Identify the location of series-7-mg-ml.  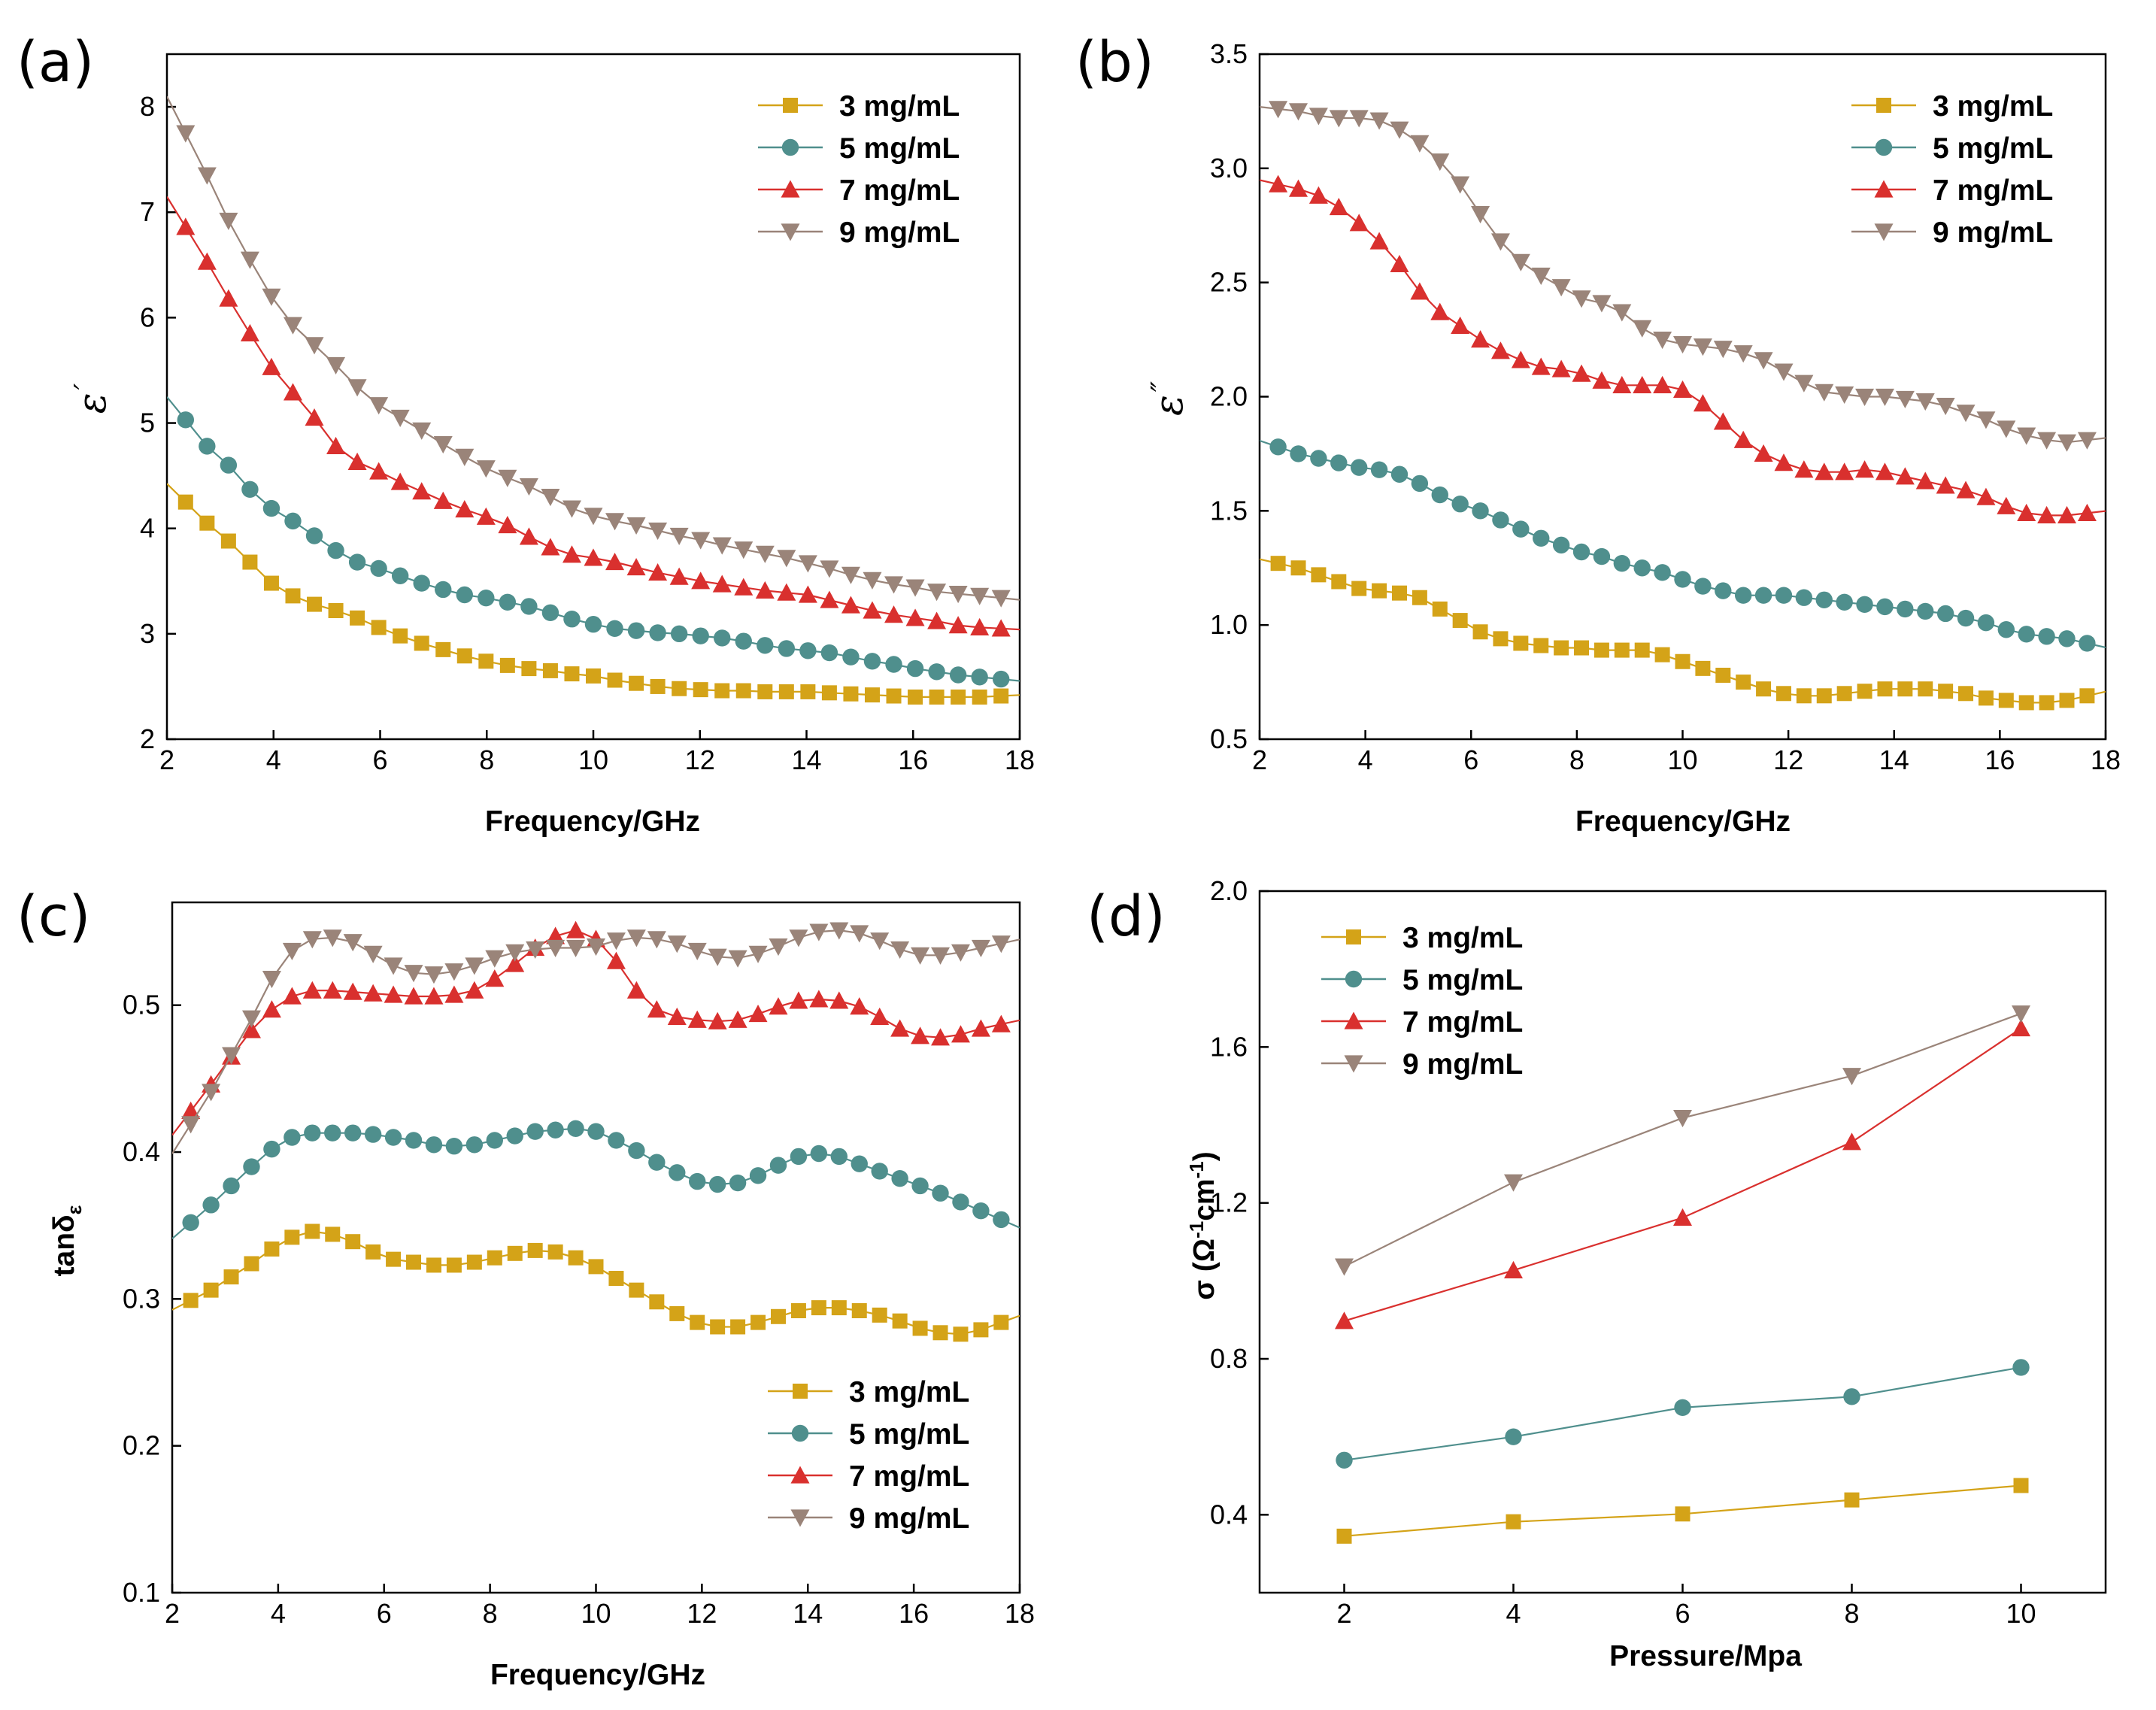
(1683, 349).